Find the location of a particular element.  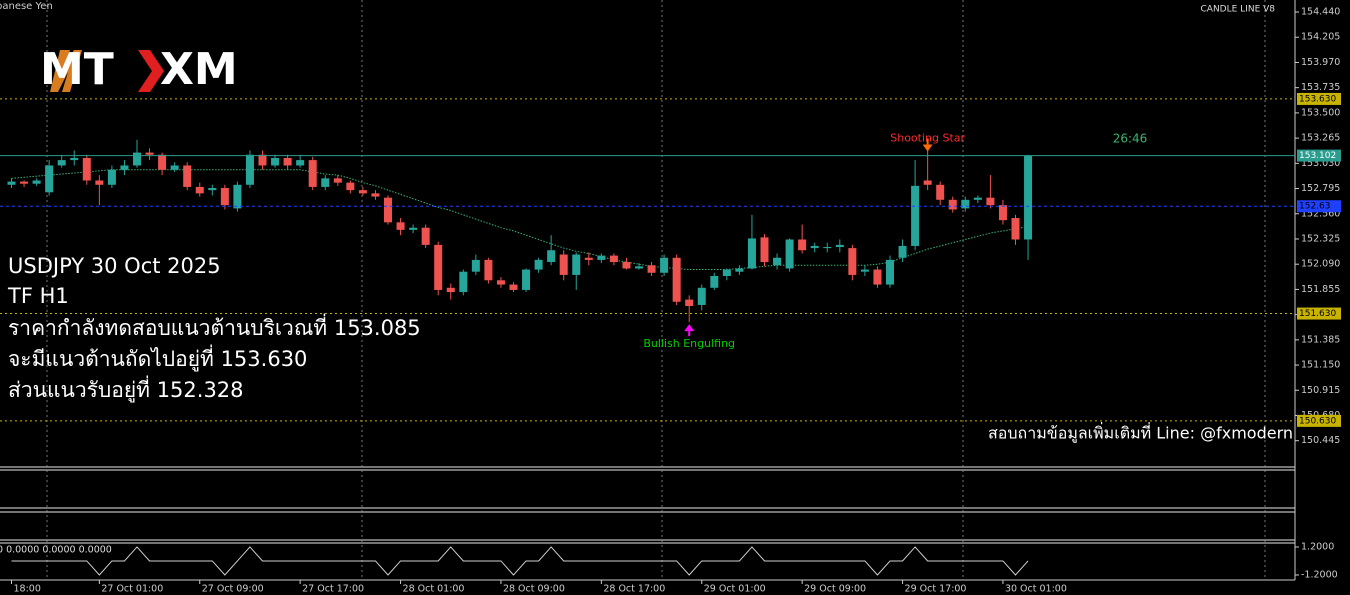

contact: สอบถามข้อมูลเพิ่มเติมที่ Line: @fxmodern is located at coordinates (1140, 433).